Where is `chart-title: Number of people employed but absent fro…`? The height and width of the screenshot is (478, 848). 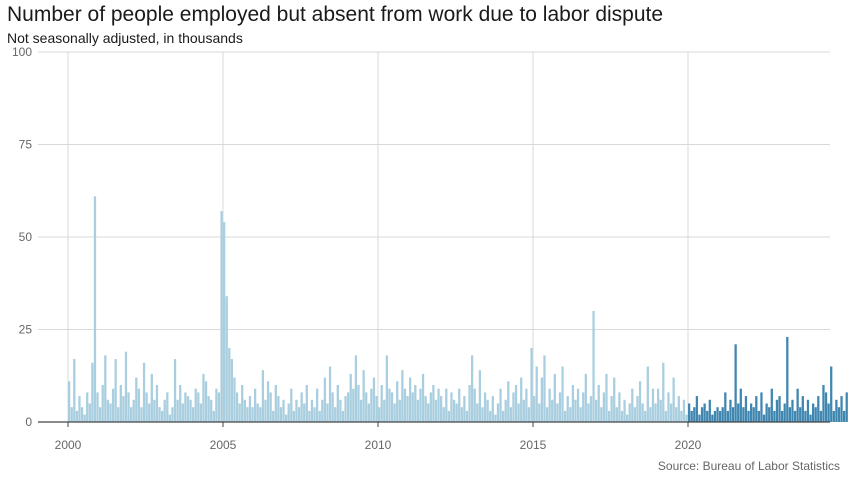 chart-title: Number of people employed but absent fro… is located at coordinates (335, 14).